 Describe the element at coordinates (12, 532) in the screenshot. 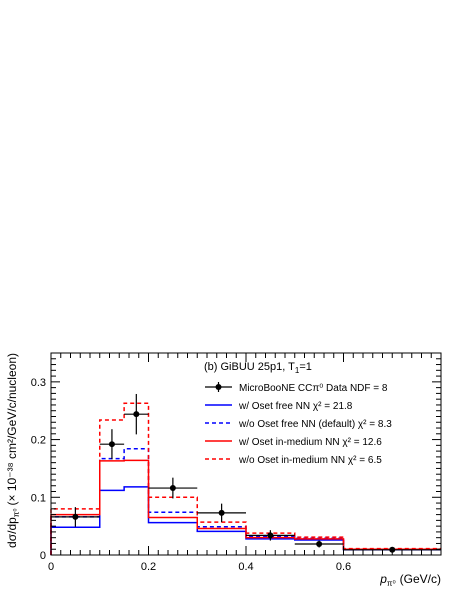

I see `y-axis-label-main: dσ/dp` at that location.